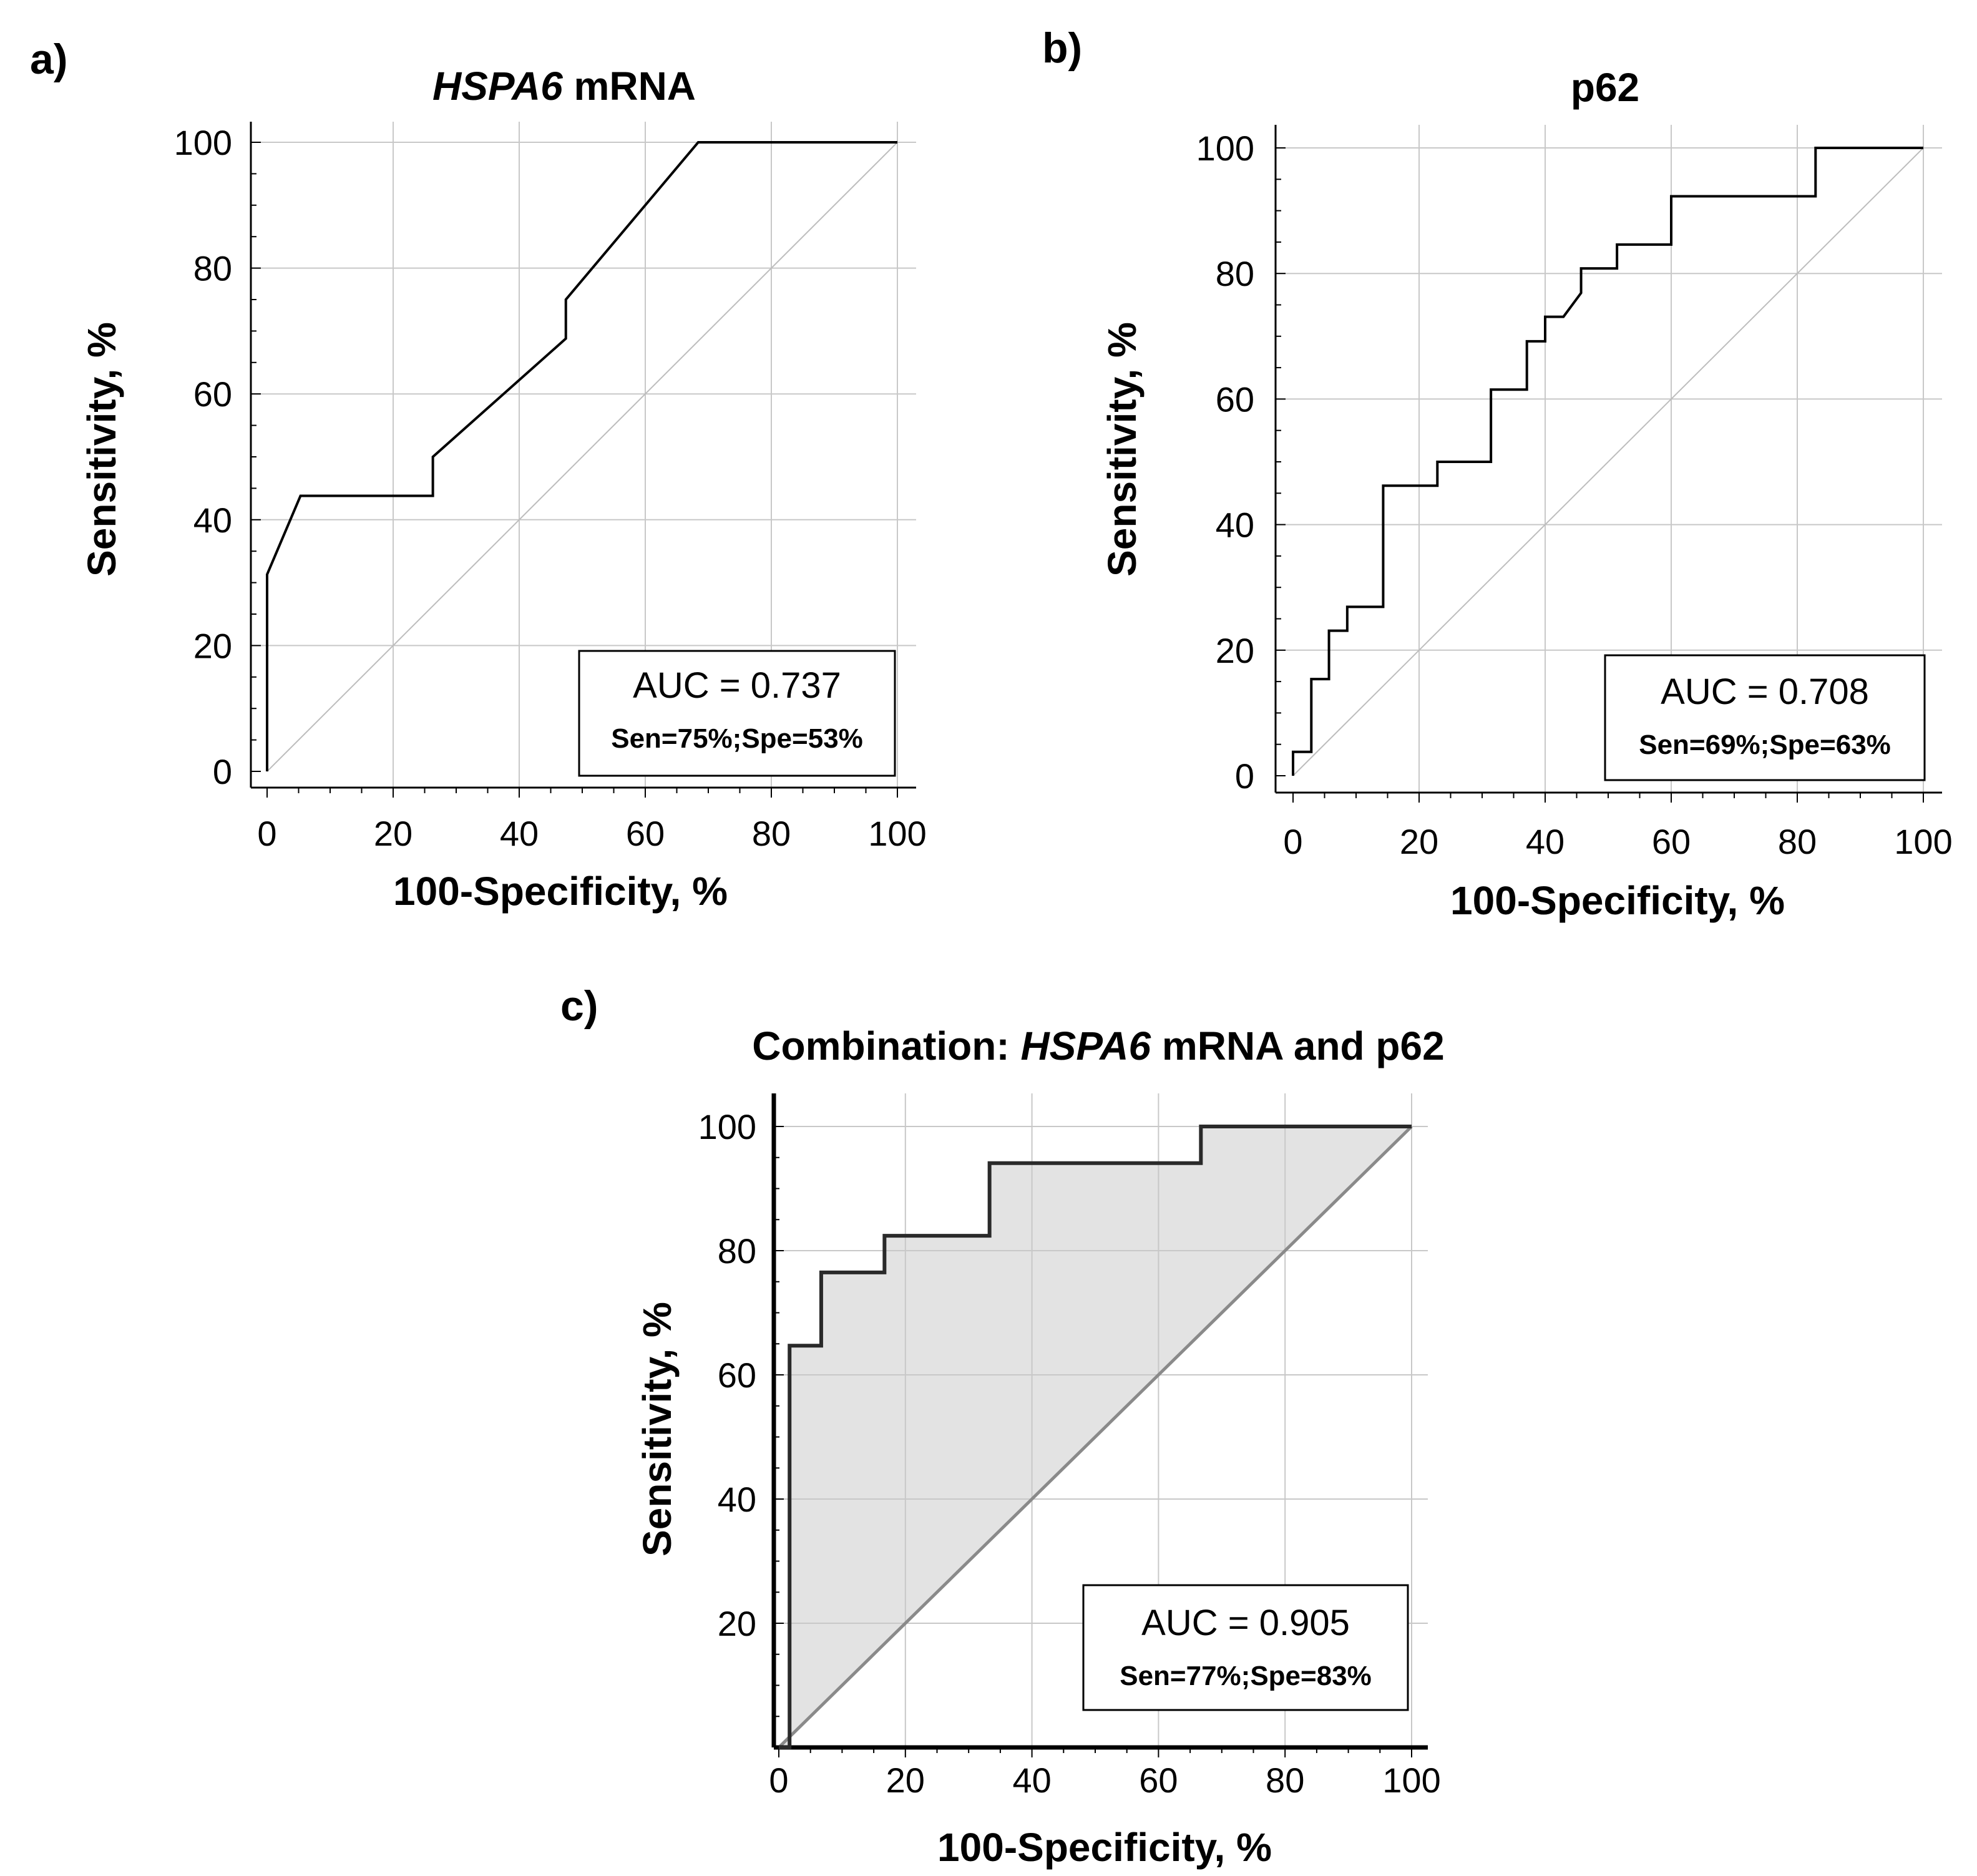 The height and width of the screenshot is (1876, 1977). I want to click on title-rest: p62, so click(1605, 87).